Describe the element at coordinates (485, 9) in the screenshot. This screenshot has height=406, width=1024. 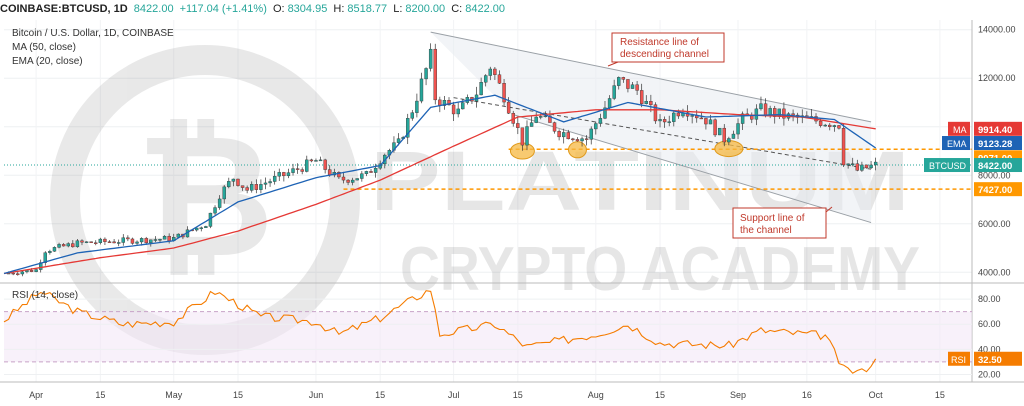
I see `close-value: 8422.00` at that location.